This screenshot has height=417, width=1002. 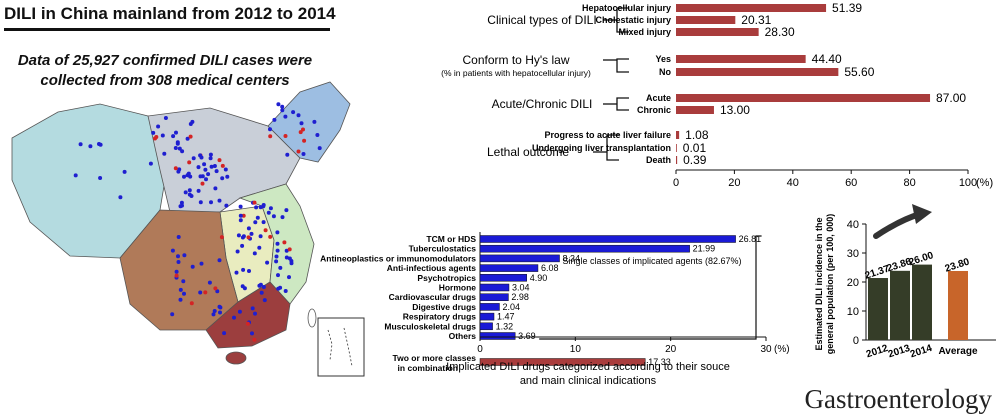 I want to click on bar-value-label: 51.39, so click(x=847, y=8).